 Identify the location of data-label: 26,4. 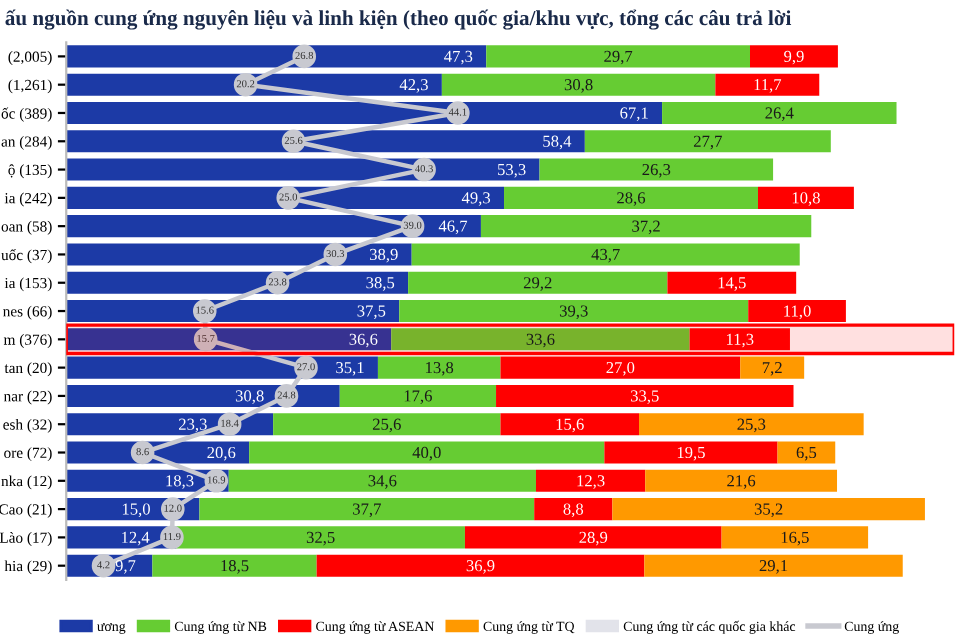
(779, 114).